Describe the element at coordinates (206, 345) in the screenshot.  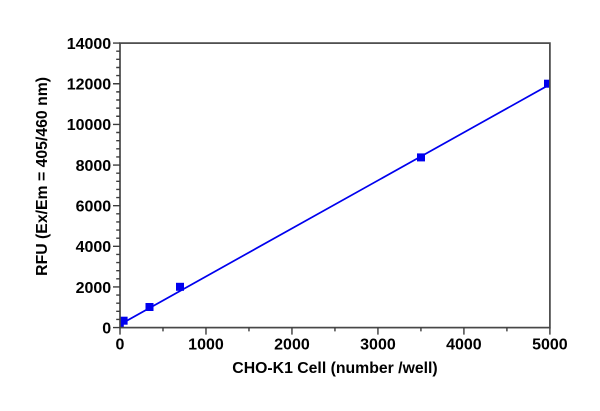
I see `svg-text: 1000` at that location.